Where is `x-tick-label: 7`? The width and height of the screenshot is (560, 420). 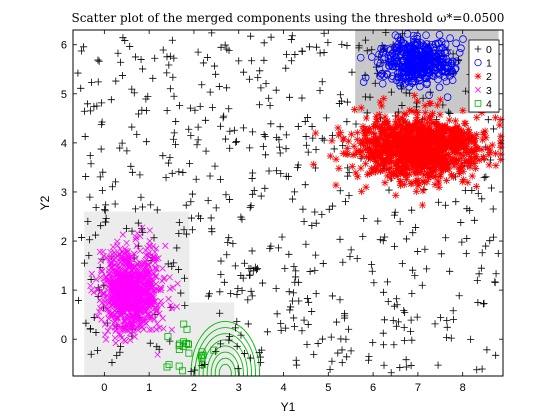
x-tick-label: 7 is located at coordinates (418, 388).